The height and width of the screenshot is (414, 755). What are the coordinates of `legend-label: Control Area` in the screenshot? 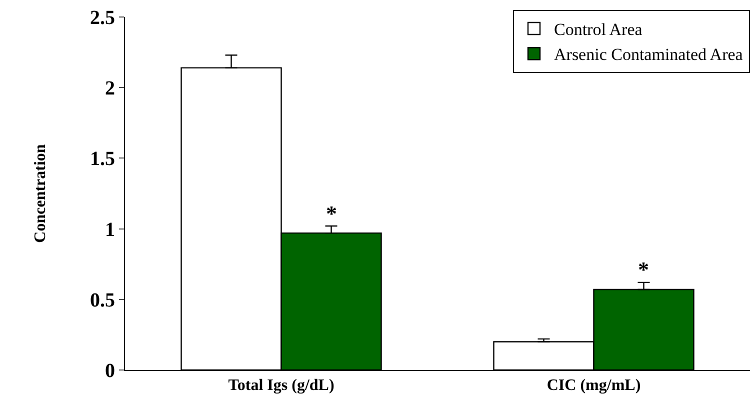 It's located at (598, 30).